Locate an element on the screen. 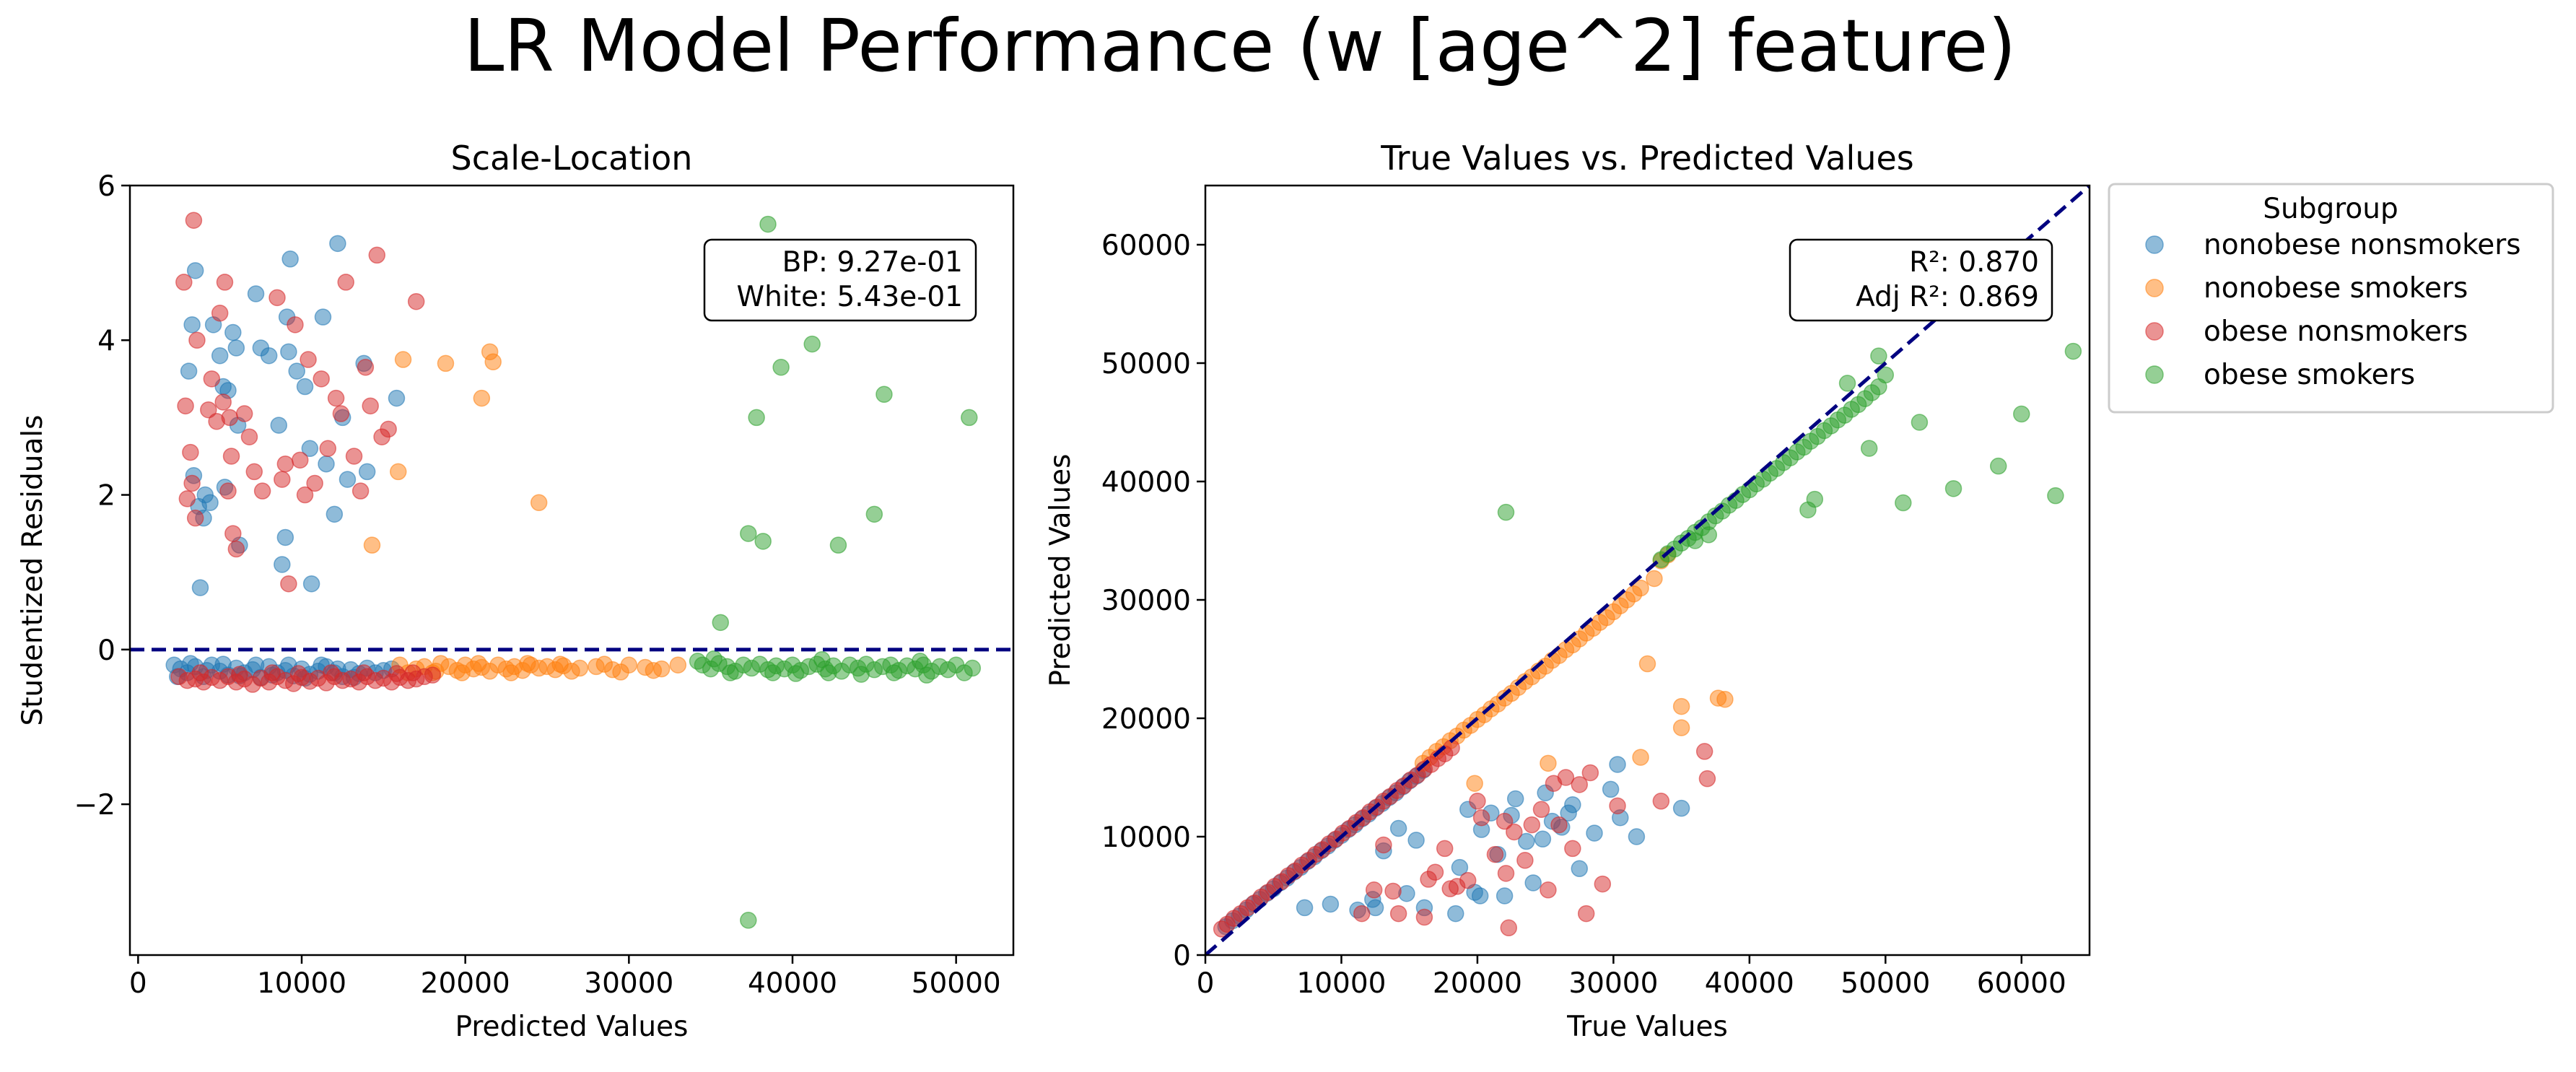 The height and width of the screenshot is (1072, 2576). scale-location-y-tick-label: 0 is located at coordinates (106, 651).